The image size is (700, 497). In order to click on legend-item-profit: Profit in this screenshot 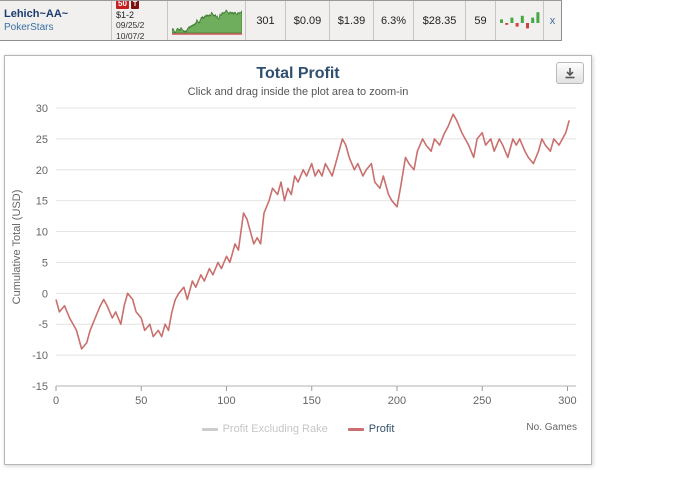, I will do `click(371, 429)`.